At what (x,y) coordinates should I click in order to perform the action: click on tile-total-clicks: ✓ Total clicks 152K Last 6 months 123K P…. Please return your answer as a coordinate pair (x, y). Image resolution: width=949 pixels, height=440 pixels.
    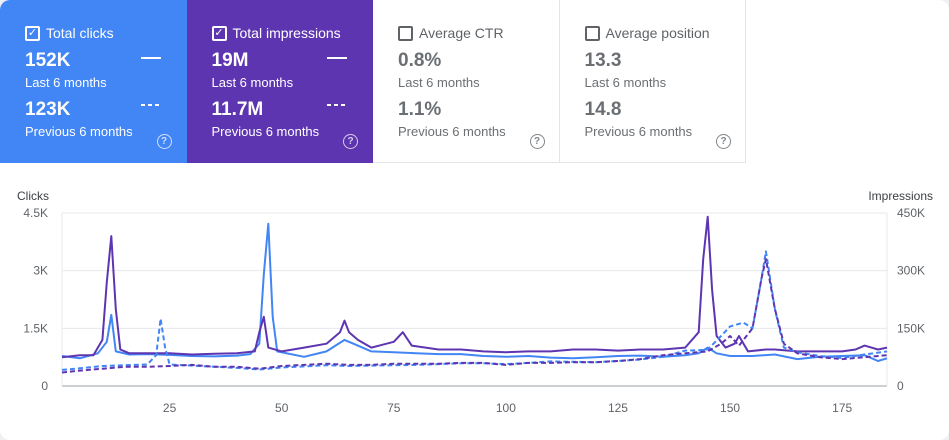
    Looking at the image, I should click on (93, 81).